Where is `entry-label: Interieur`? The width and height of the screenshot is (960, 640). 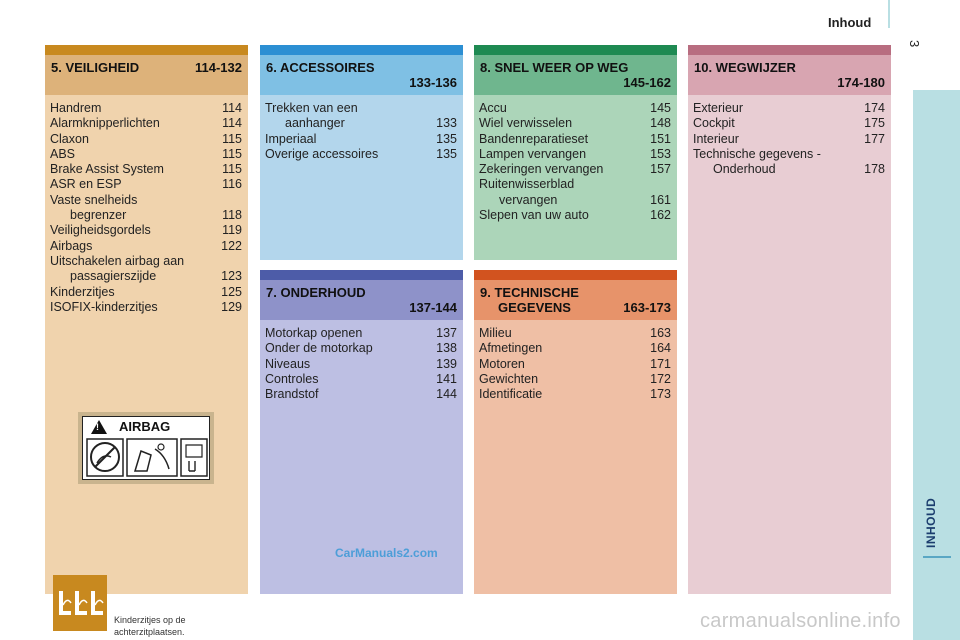
entry-label: Interieur is located at coordinates (716, 138).